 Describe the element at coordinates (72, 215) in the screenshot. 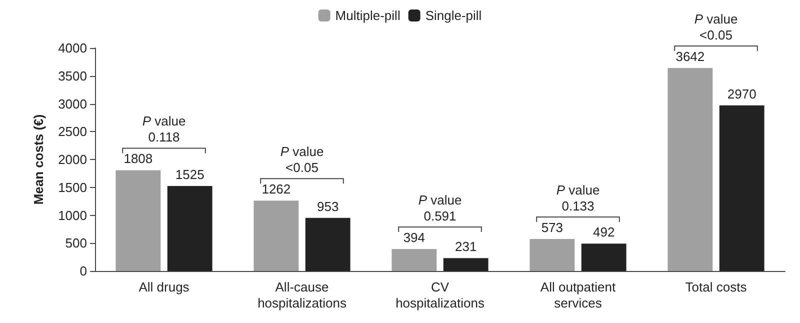

I see `y-tick-label: 1000` at that location.